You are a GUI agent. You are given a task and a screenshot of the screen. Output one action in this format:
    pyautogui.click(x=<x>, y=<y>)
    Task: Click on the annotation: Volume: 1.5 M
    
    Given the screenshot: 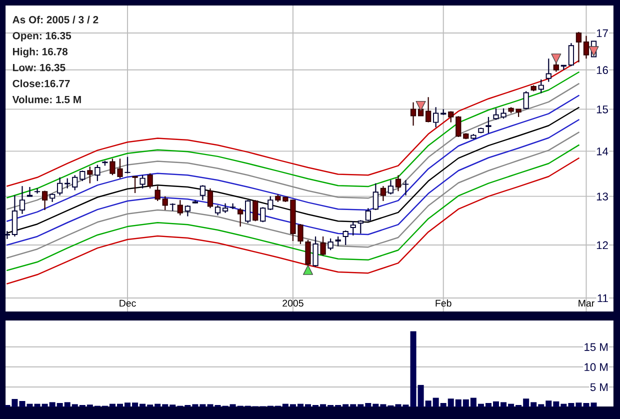 What is the action you would take?
    pyautogui.click(x=46, y=100)
    